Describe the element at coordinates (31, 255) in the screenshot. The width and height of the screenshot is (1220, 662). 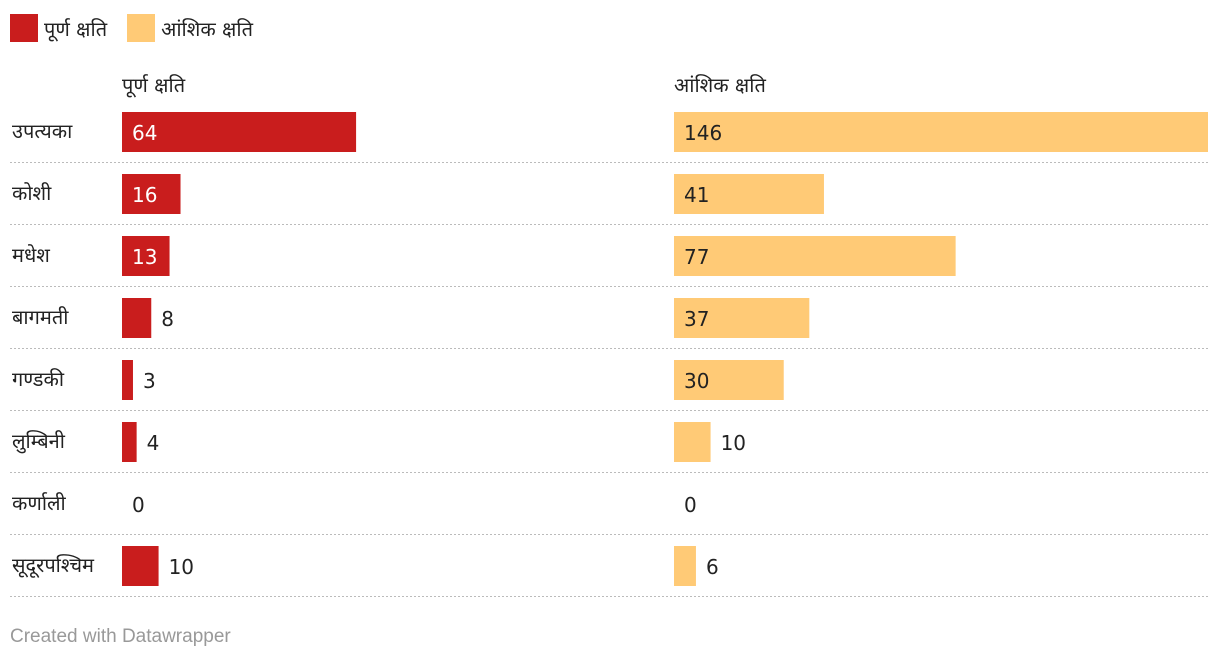
I see `row-label: मधेश` at that location.